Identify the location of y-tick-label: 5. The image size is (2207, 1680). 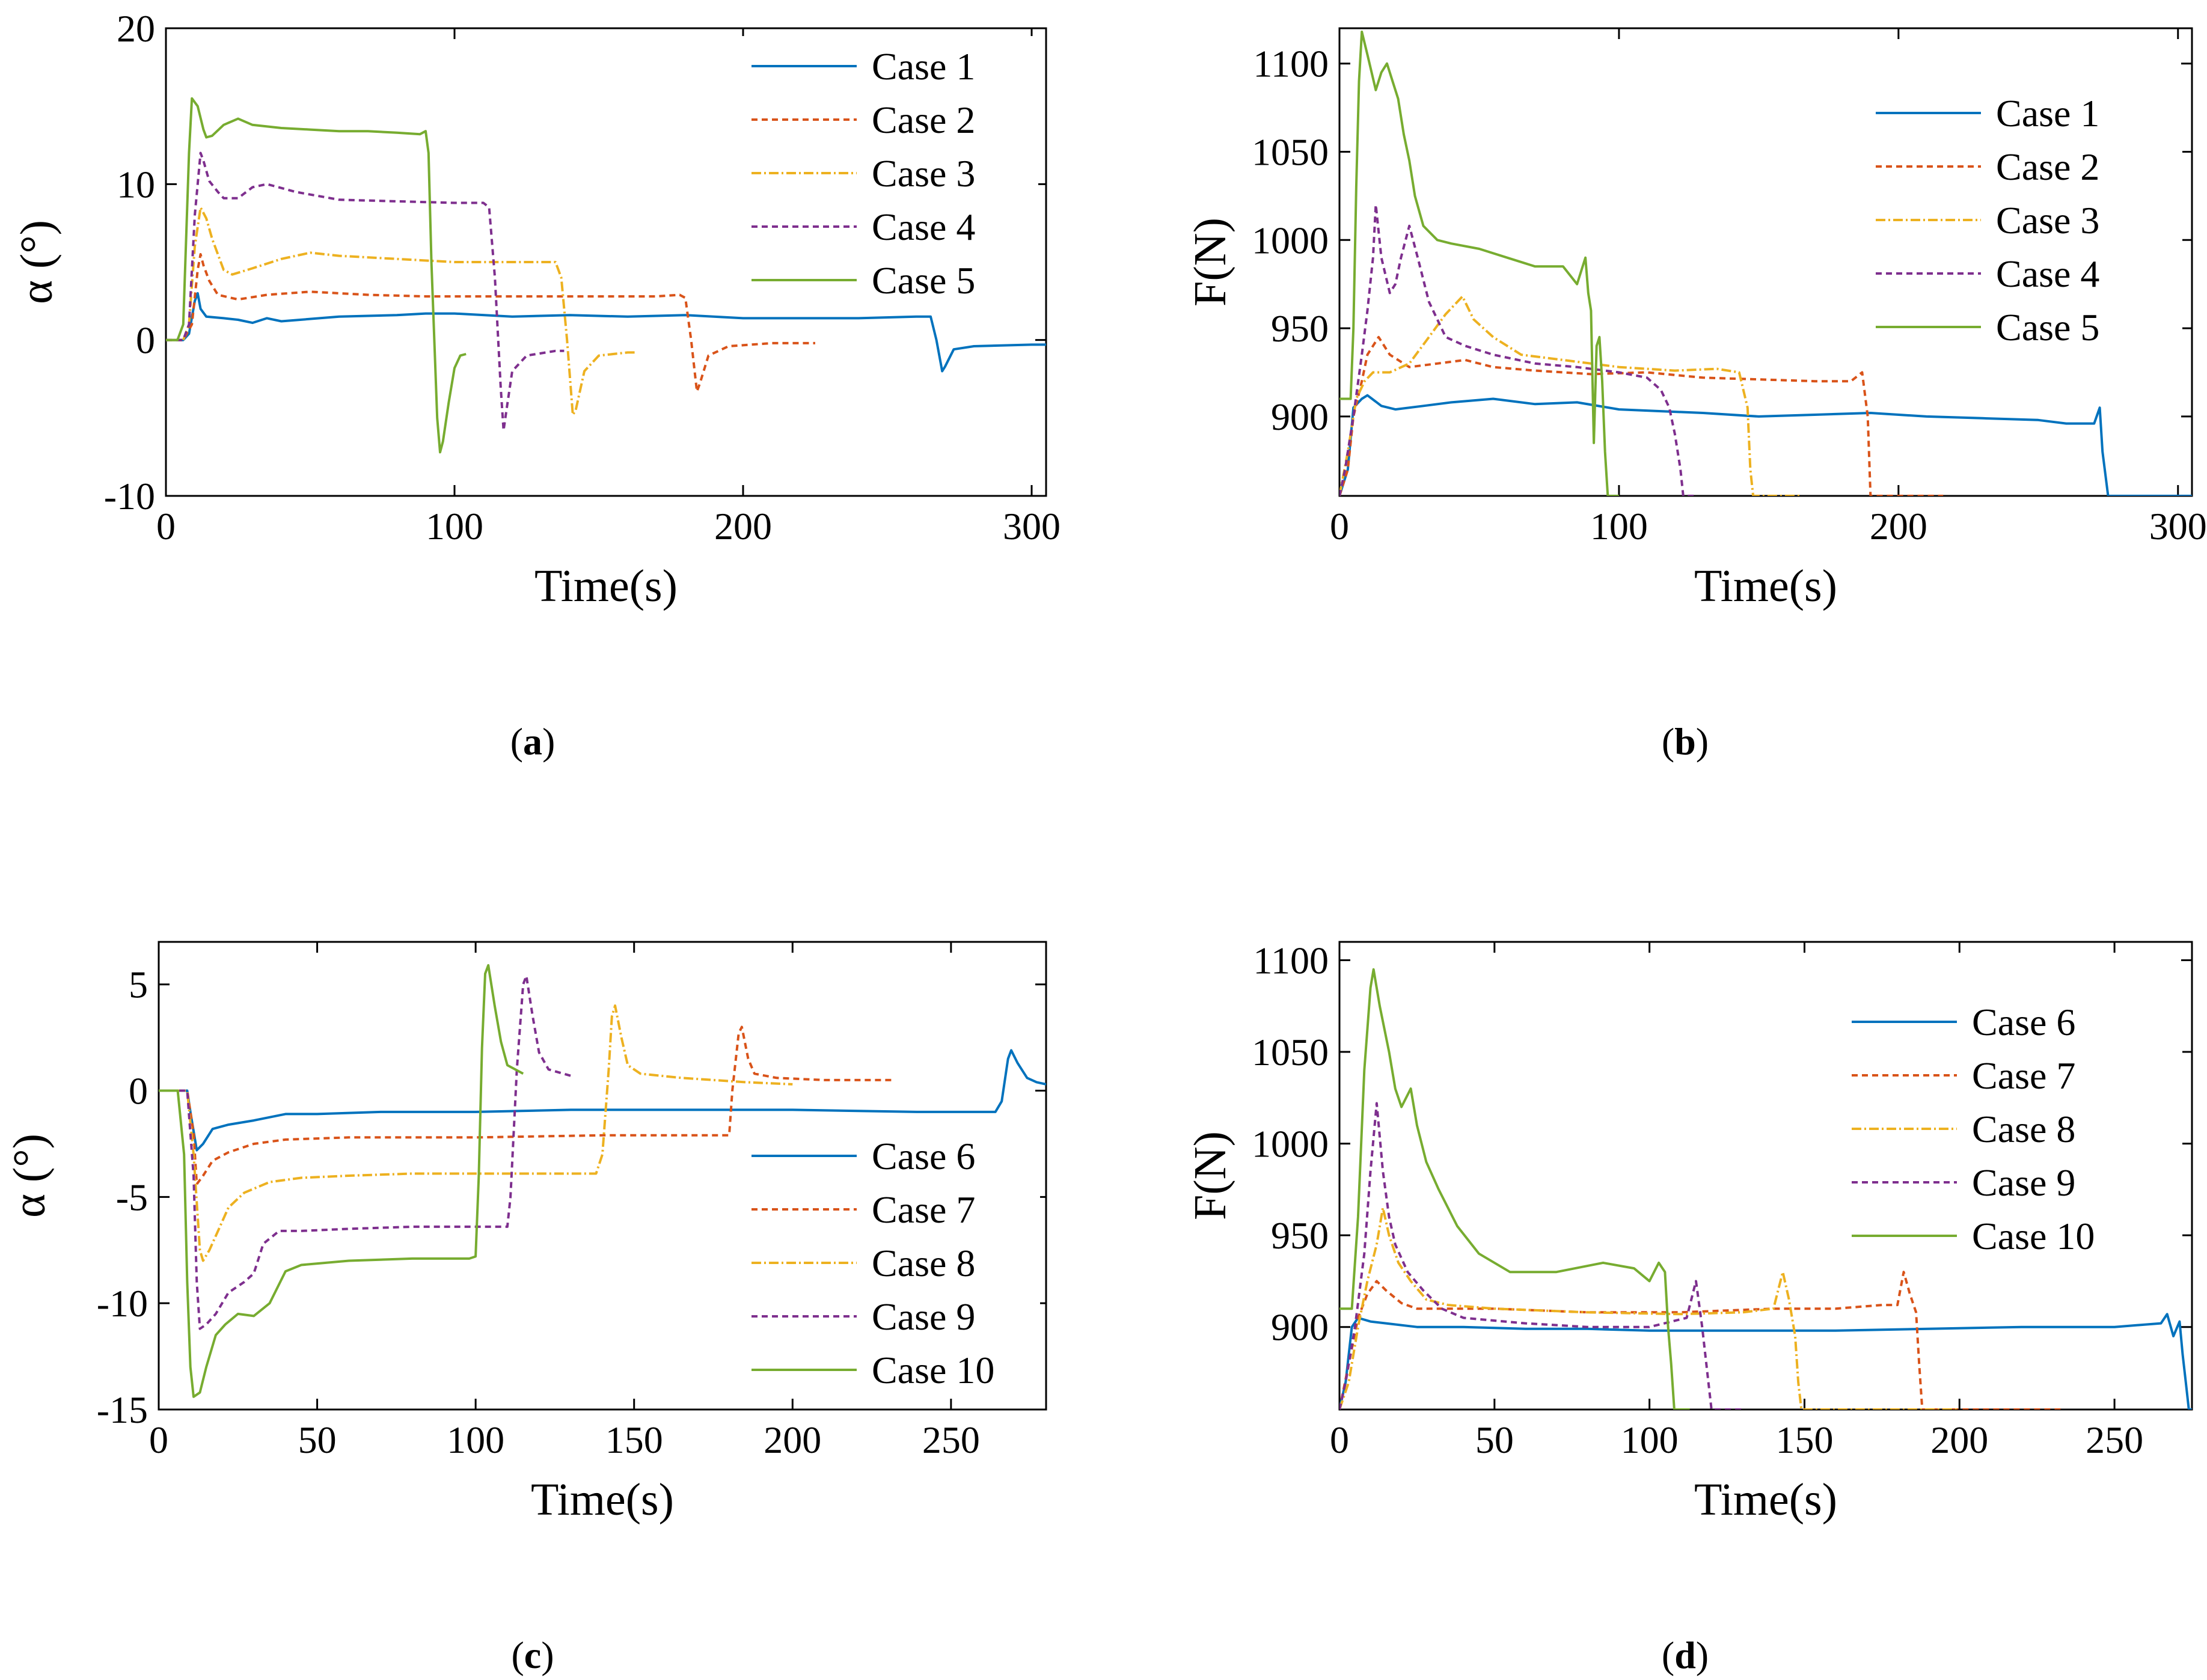
(138, 985).